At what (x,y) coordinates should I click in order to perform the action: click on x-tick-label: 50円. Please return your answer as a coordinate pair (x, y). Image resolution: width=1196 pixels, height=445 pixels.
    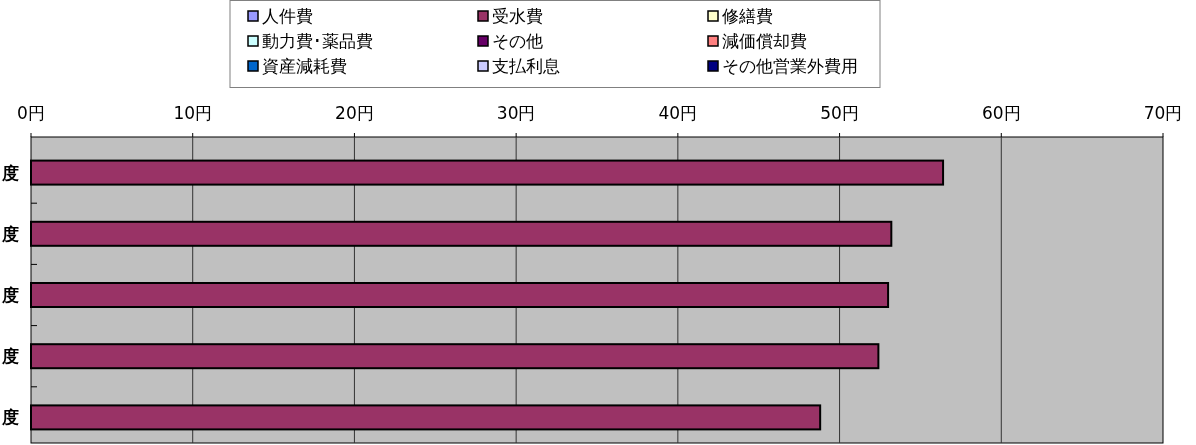
    Looking at the image, I should click on (839, 113).